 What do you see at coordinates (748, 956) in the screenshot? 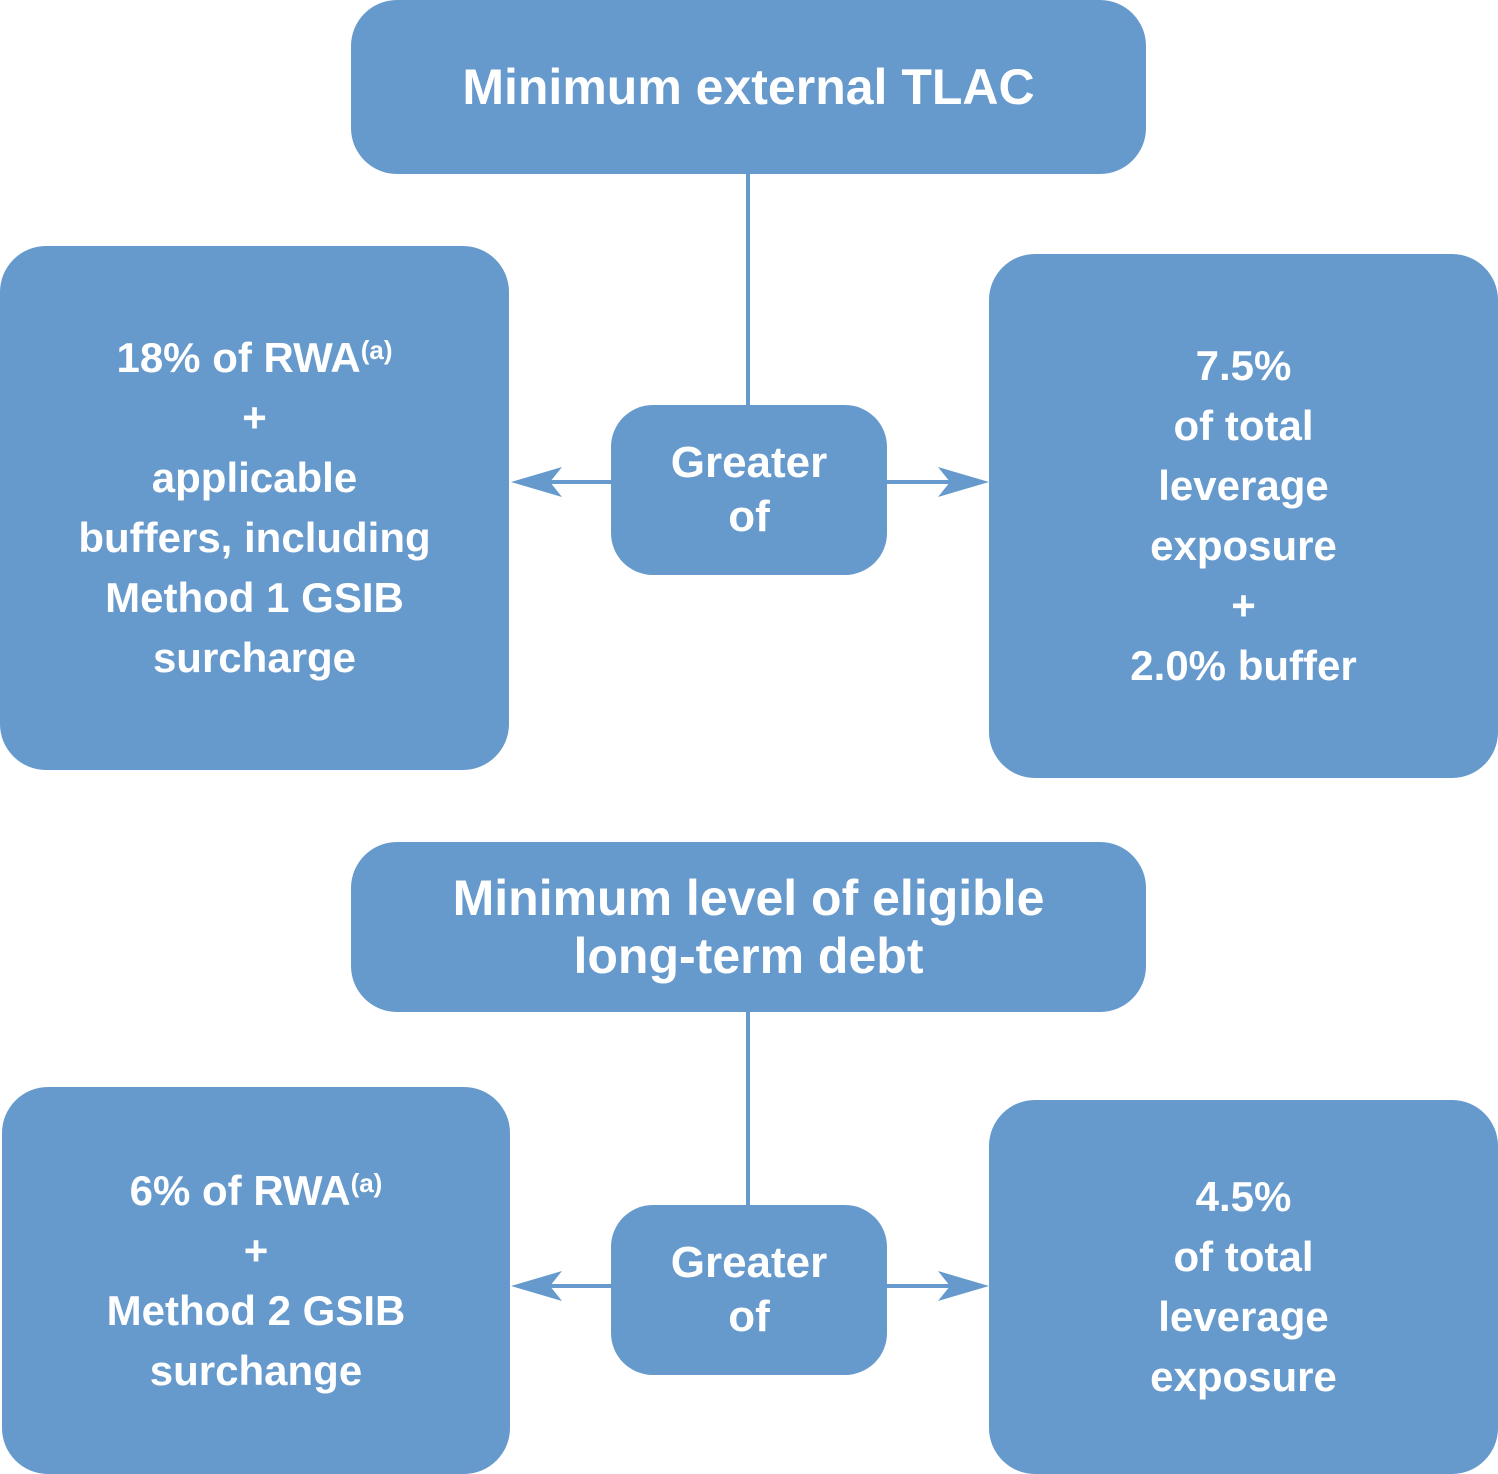
I see `ltd-title-line: long-term debt` at bounding box center [748, 956].